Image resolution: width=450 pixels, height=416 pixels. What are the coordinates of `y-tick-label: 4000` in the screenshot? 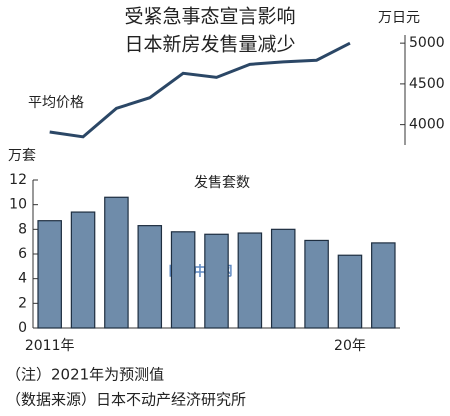 It's located at (427, 125).